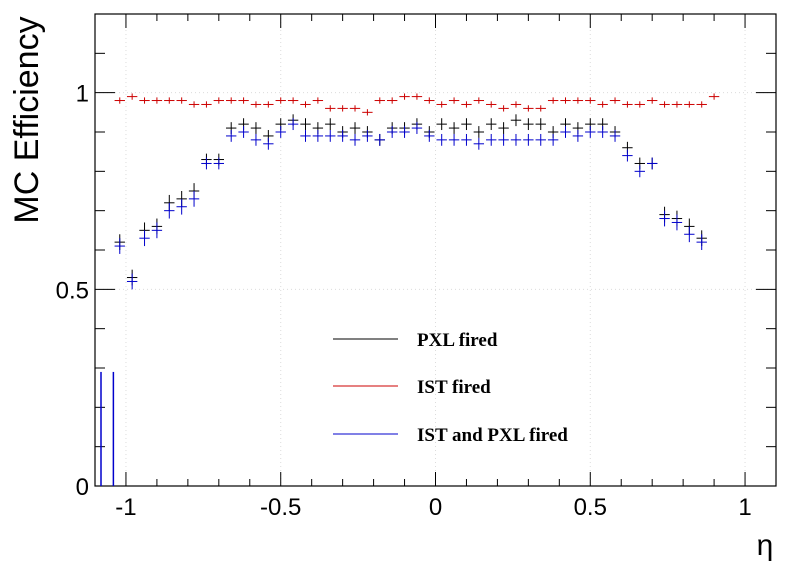 The width and height of the screenshot is (796, 572). Describe the element at coordinates (590, 507) in the screenshot. I see `x-tick-label: 0.5` at that location.